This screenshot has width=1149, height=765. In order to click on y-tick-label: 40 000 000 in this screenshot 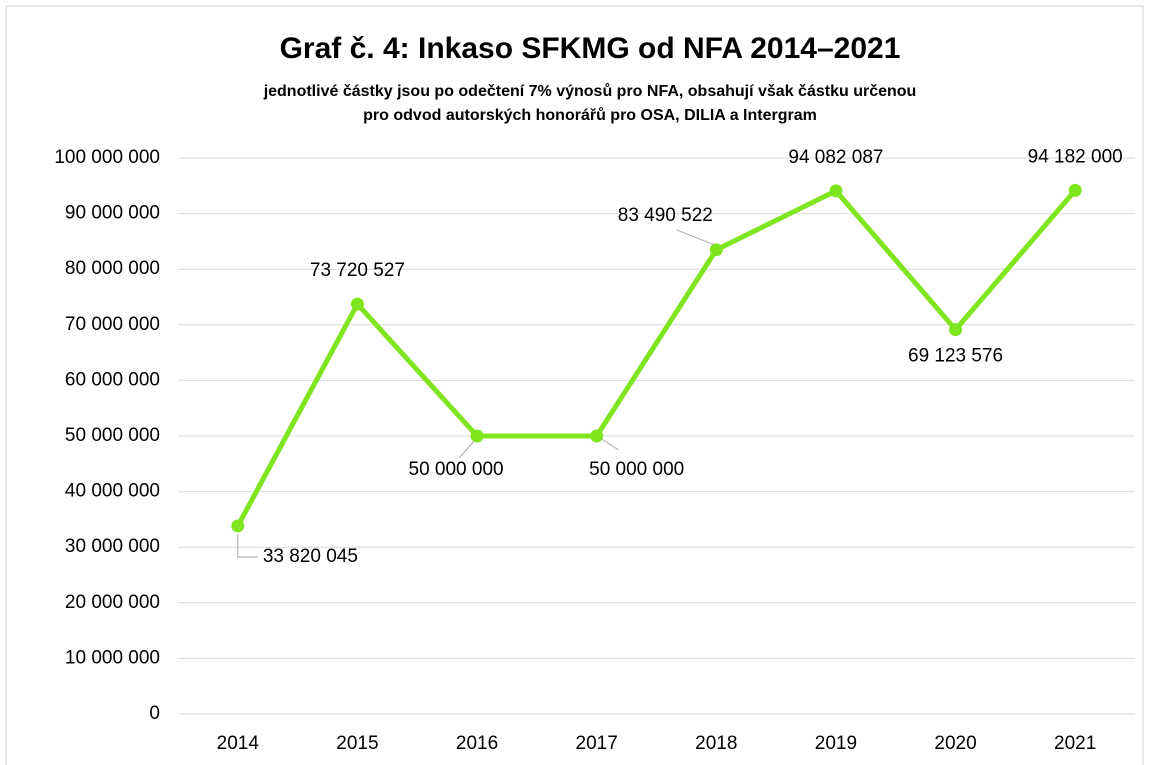, I will do `click(112, 491)`.